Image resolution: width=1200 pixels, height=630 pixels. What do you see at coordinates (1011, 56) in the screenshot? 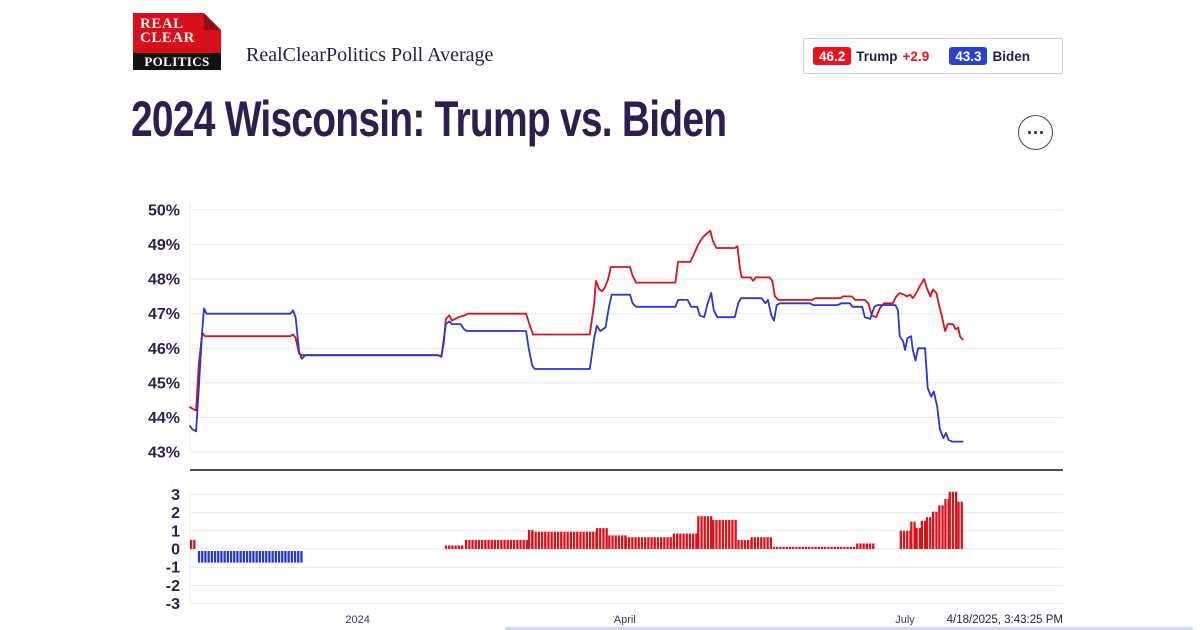
I see `biden-name-label: Biden` at bounding box center [1011, 56].